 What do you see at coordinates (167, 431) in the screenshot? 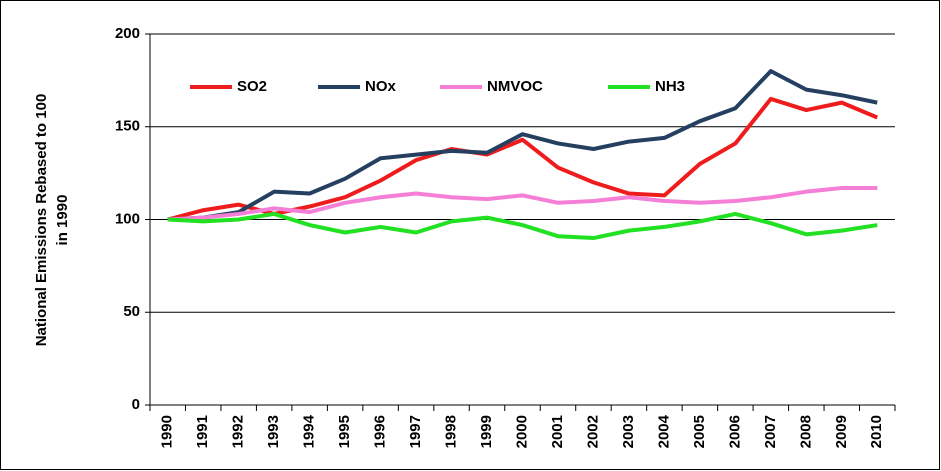
I see `x-tick-label: 1990` at bounding box center [167, 431].